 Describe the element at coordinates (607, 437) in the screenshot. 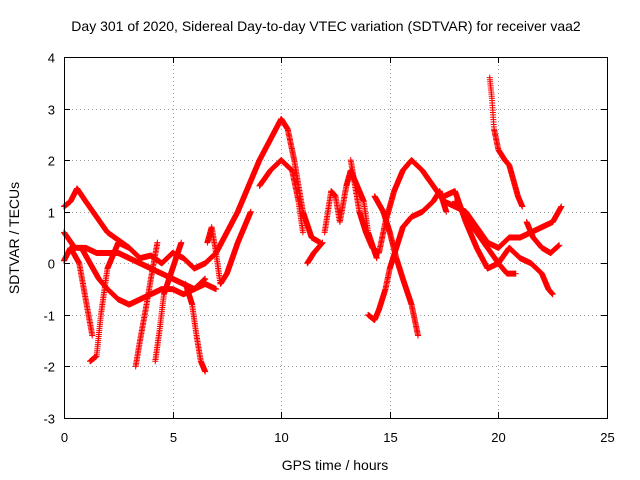

I see `x-tick-label: 25` at that location.